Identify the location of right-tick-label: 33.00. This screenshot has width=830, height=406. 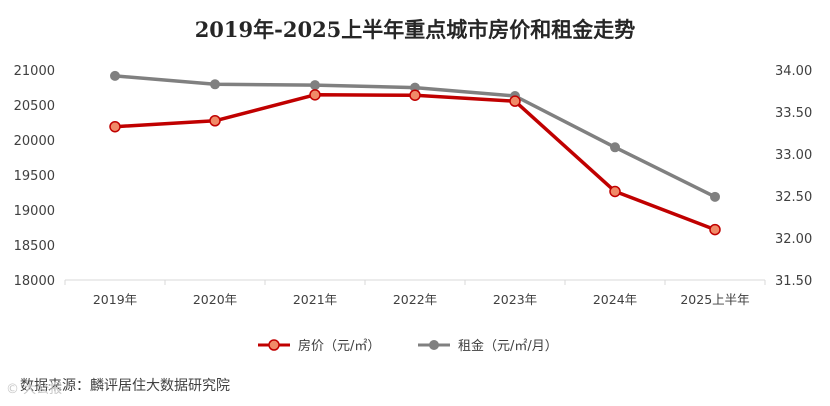
(793, 155).